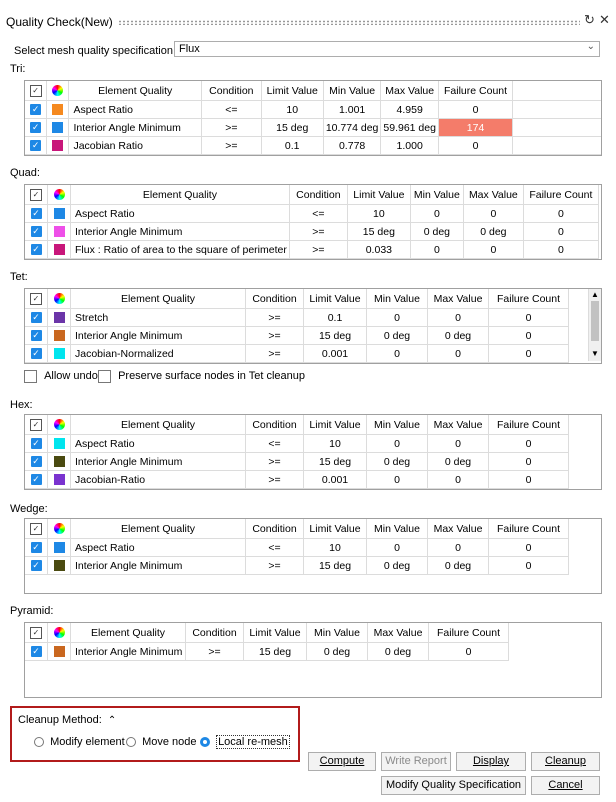  Describe the element at coordinates (349, 22) in the screenshot. I see `drag-handle` at that location.